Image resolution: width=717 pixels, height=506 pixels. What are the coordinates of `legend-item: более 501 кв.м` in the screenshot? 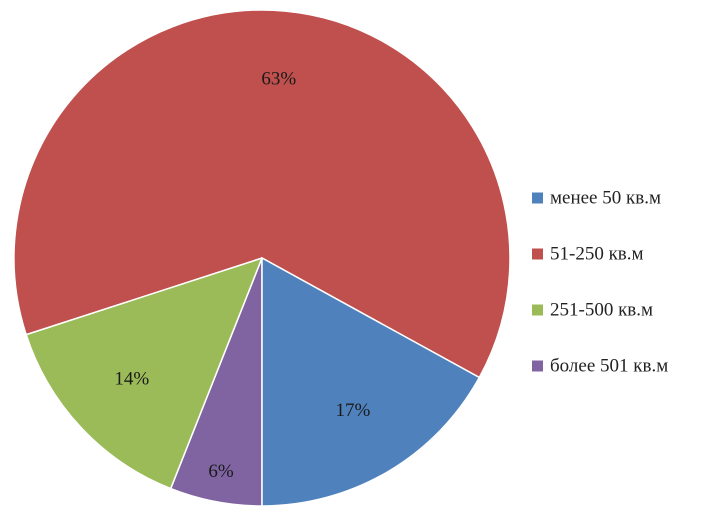 It's located at (600, 365).